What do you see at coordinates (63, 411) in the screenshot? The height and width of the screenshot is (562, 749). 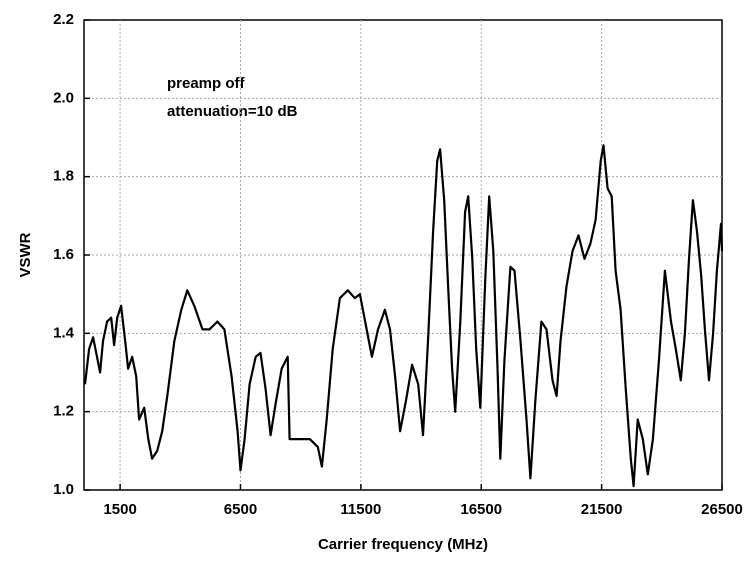 I see `y-tick-label: 1.2` at bounding box center [63, 411].